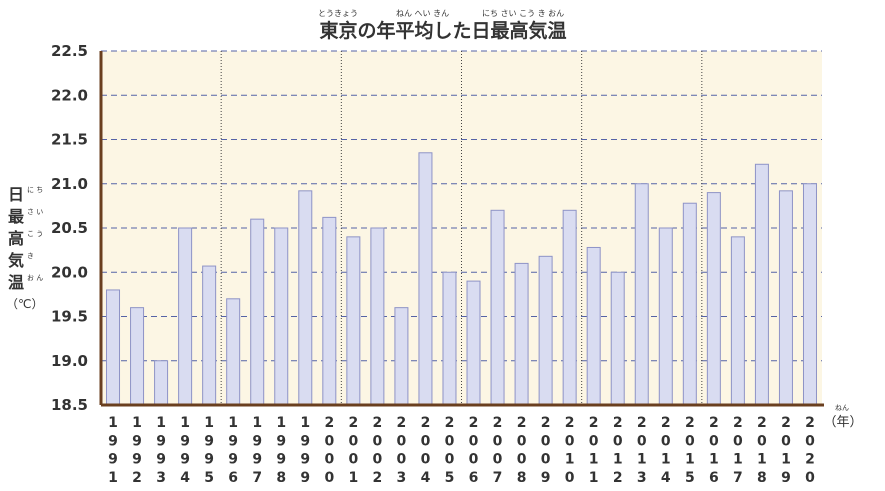 The width and height of the screenshot is (885, 491). I want to click on y-axis-label-char: 高, so click(16, 238).